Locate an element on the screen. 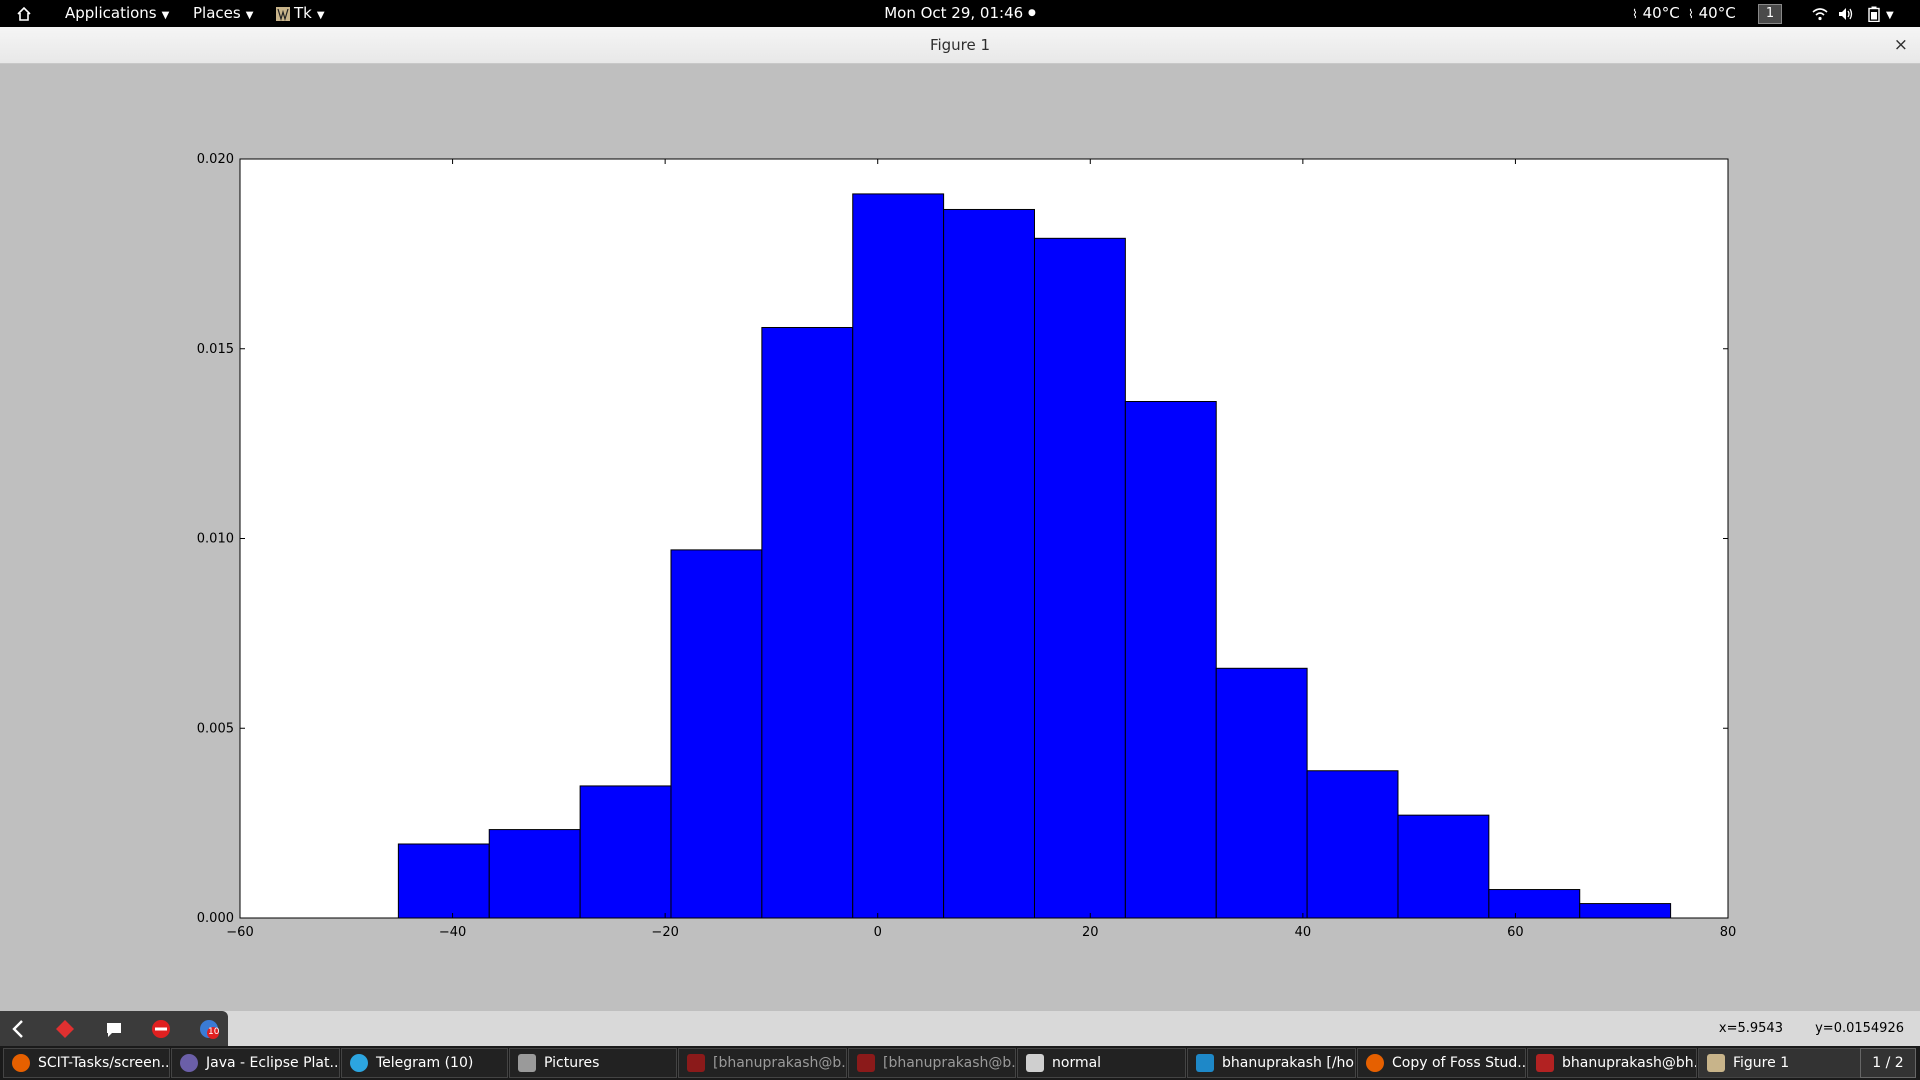  red-diamond-icon is located at coordinates (65, 1029).